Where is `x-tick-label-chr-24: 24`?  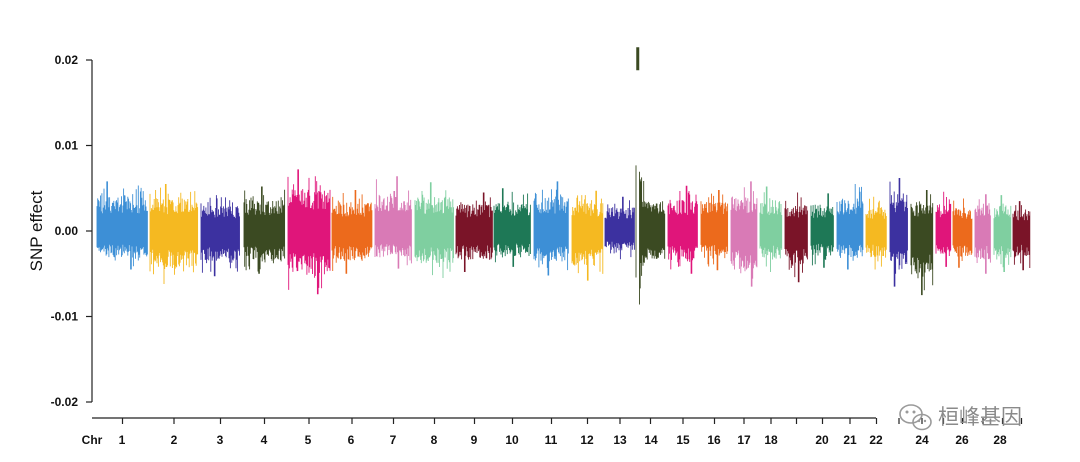 x-tick-label-chr-24: 24 is located at coordinates (922, 440).